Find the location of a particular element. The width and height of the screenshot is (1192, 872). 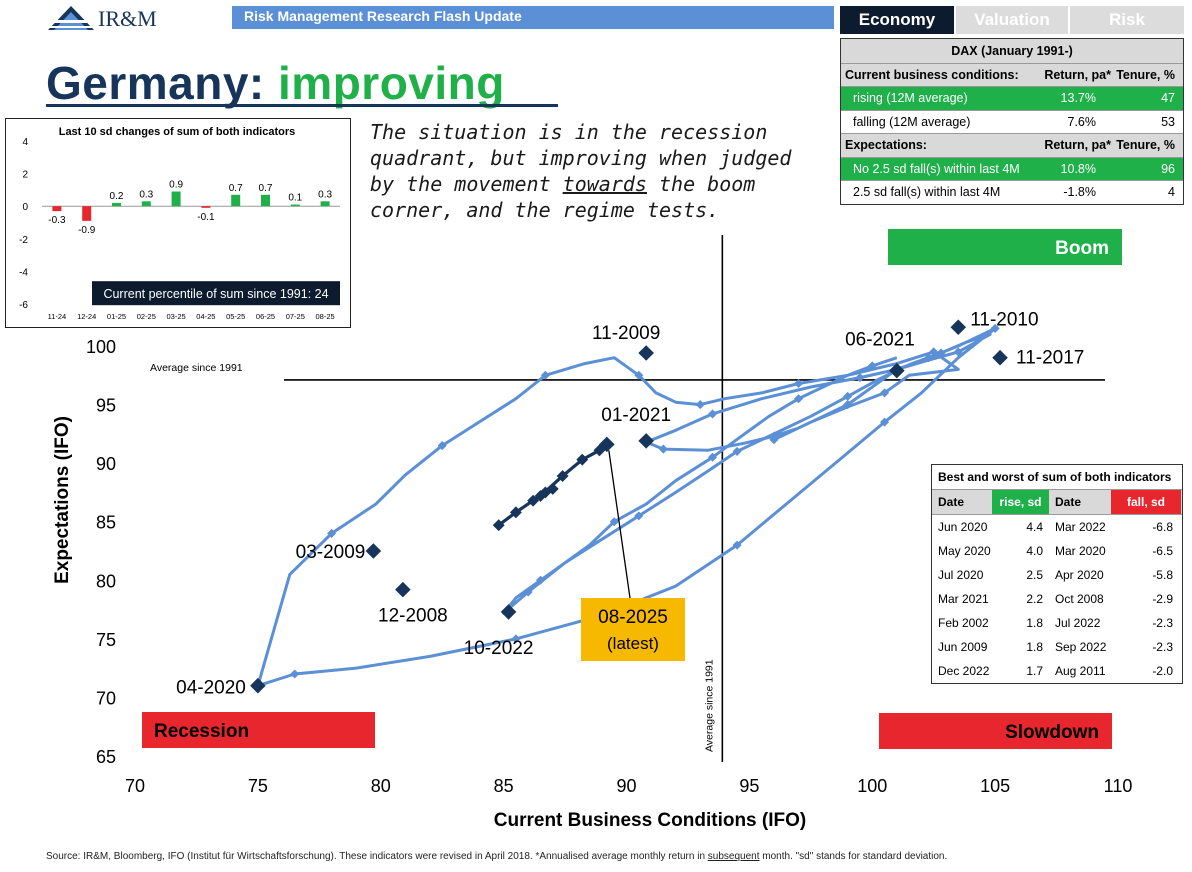

y-tick-label: 85 is located at coordinates (106, 523).